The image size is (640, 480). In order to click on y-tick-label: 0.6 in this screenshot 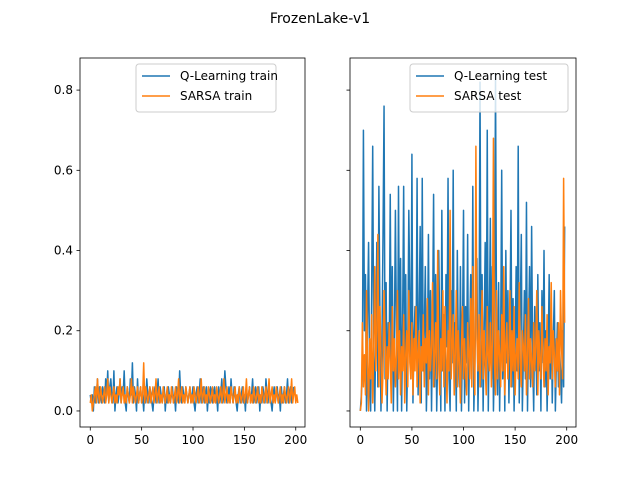, I will do `click(63, 170)`.